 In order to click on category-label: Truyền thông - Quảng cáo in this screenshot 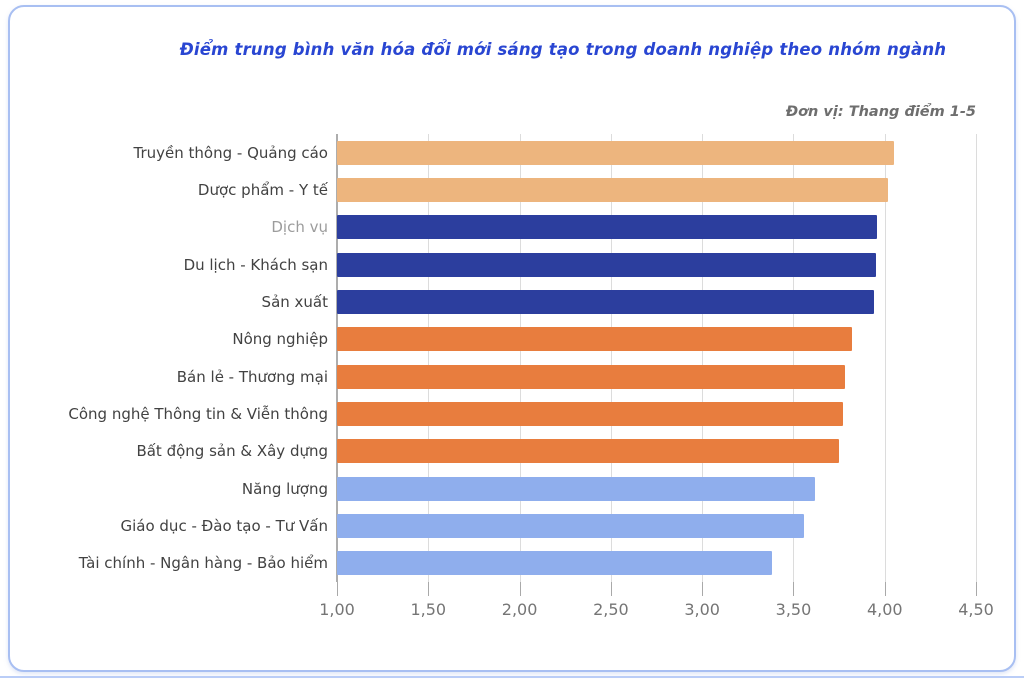, I will do `click(230, 152)`.